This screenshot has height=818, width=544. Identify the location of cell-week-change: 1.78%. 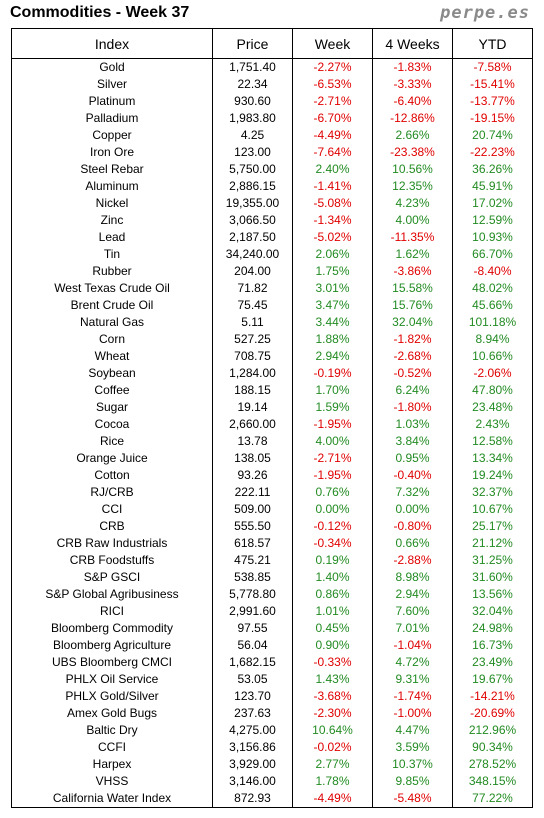
(332, 781).